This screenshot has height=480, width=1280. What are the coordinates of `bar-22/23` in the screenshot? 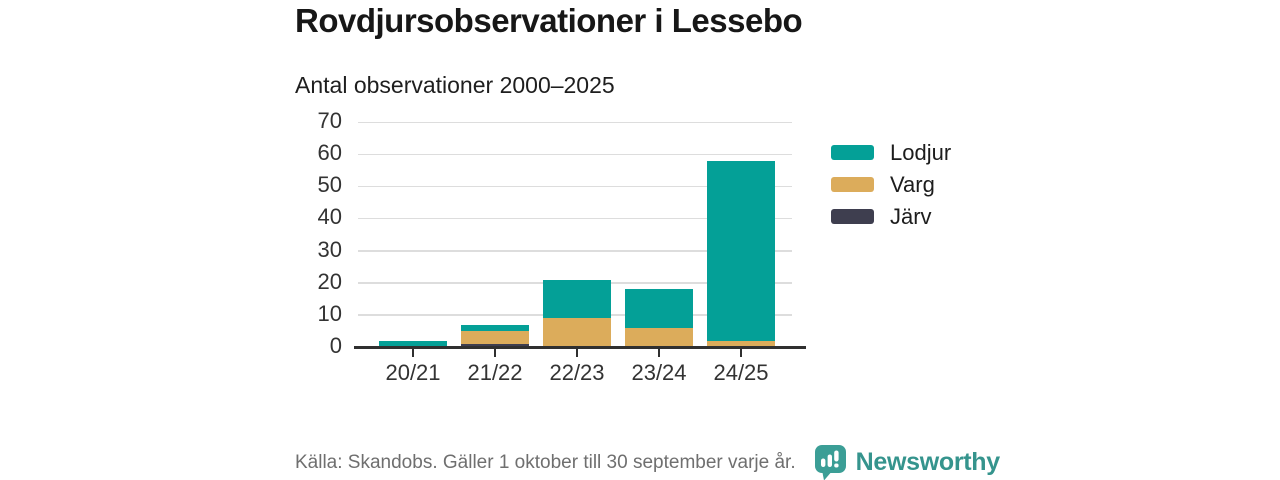 It's located at (577, 234).